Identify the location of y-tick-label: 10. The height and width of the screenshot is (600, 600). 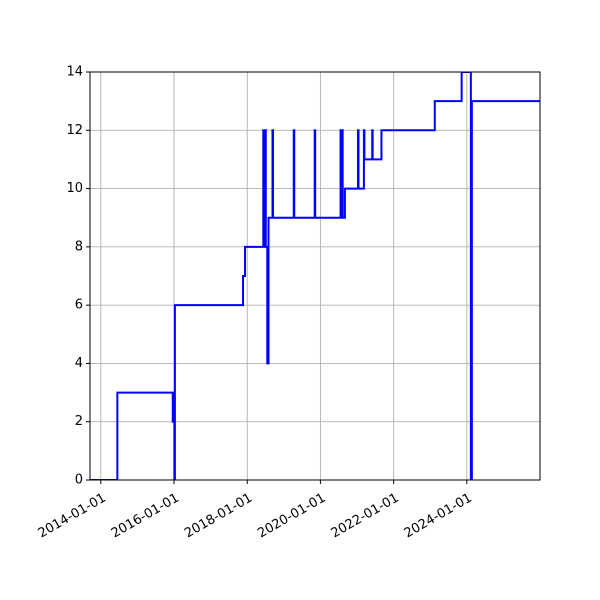
(74, 188).